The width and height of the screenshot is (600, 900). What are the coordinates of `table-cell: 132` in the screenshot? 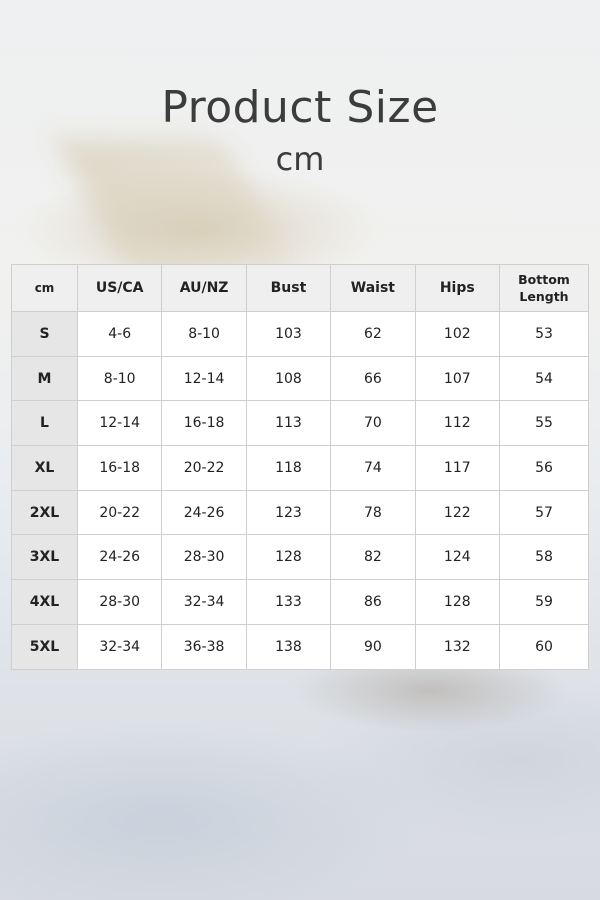 It's located at (457, 646).